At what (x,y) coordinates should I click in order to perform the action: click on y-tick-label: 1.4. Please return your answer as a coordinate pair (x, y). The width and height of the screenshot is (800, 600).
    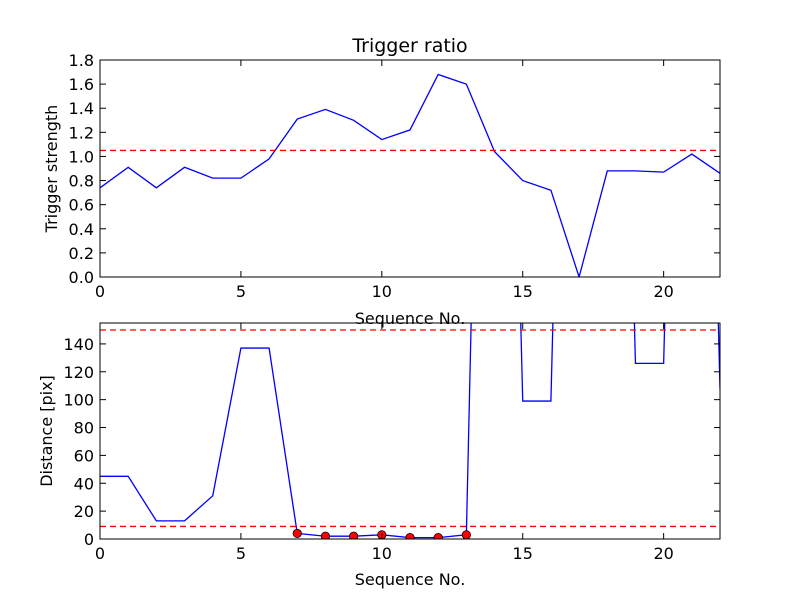
    Looking at the image, I should click on (81, 108).